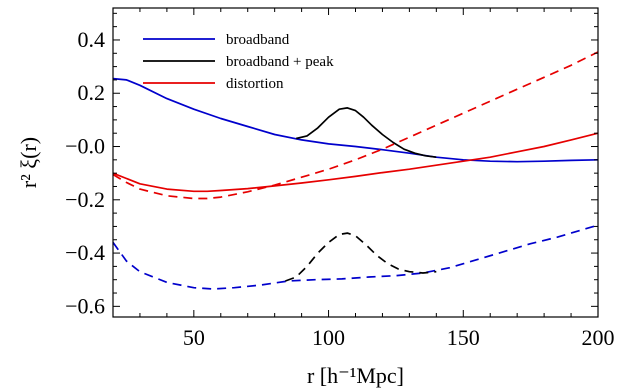  What do you see at coordinates (598, 337) in the screenshot?
I see `x-tick-label: 200` at bounding box center [598, 337].